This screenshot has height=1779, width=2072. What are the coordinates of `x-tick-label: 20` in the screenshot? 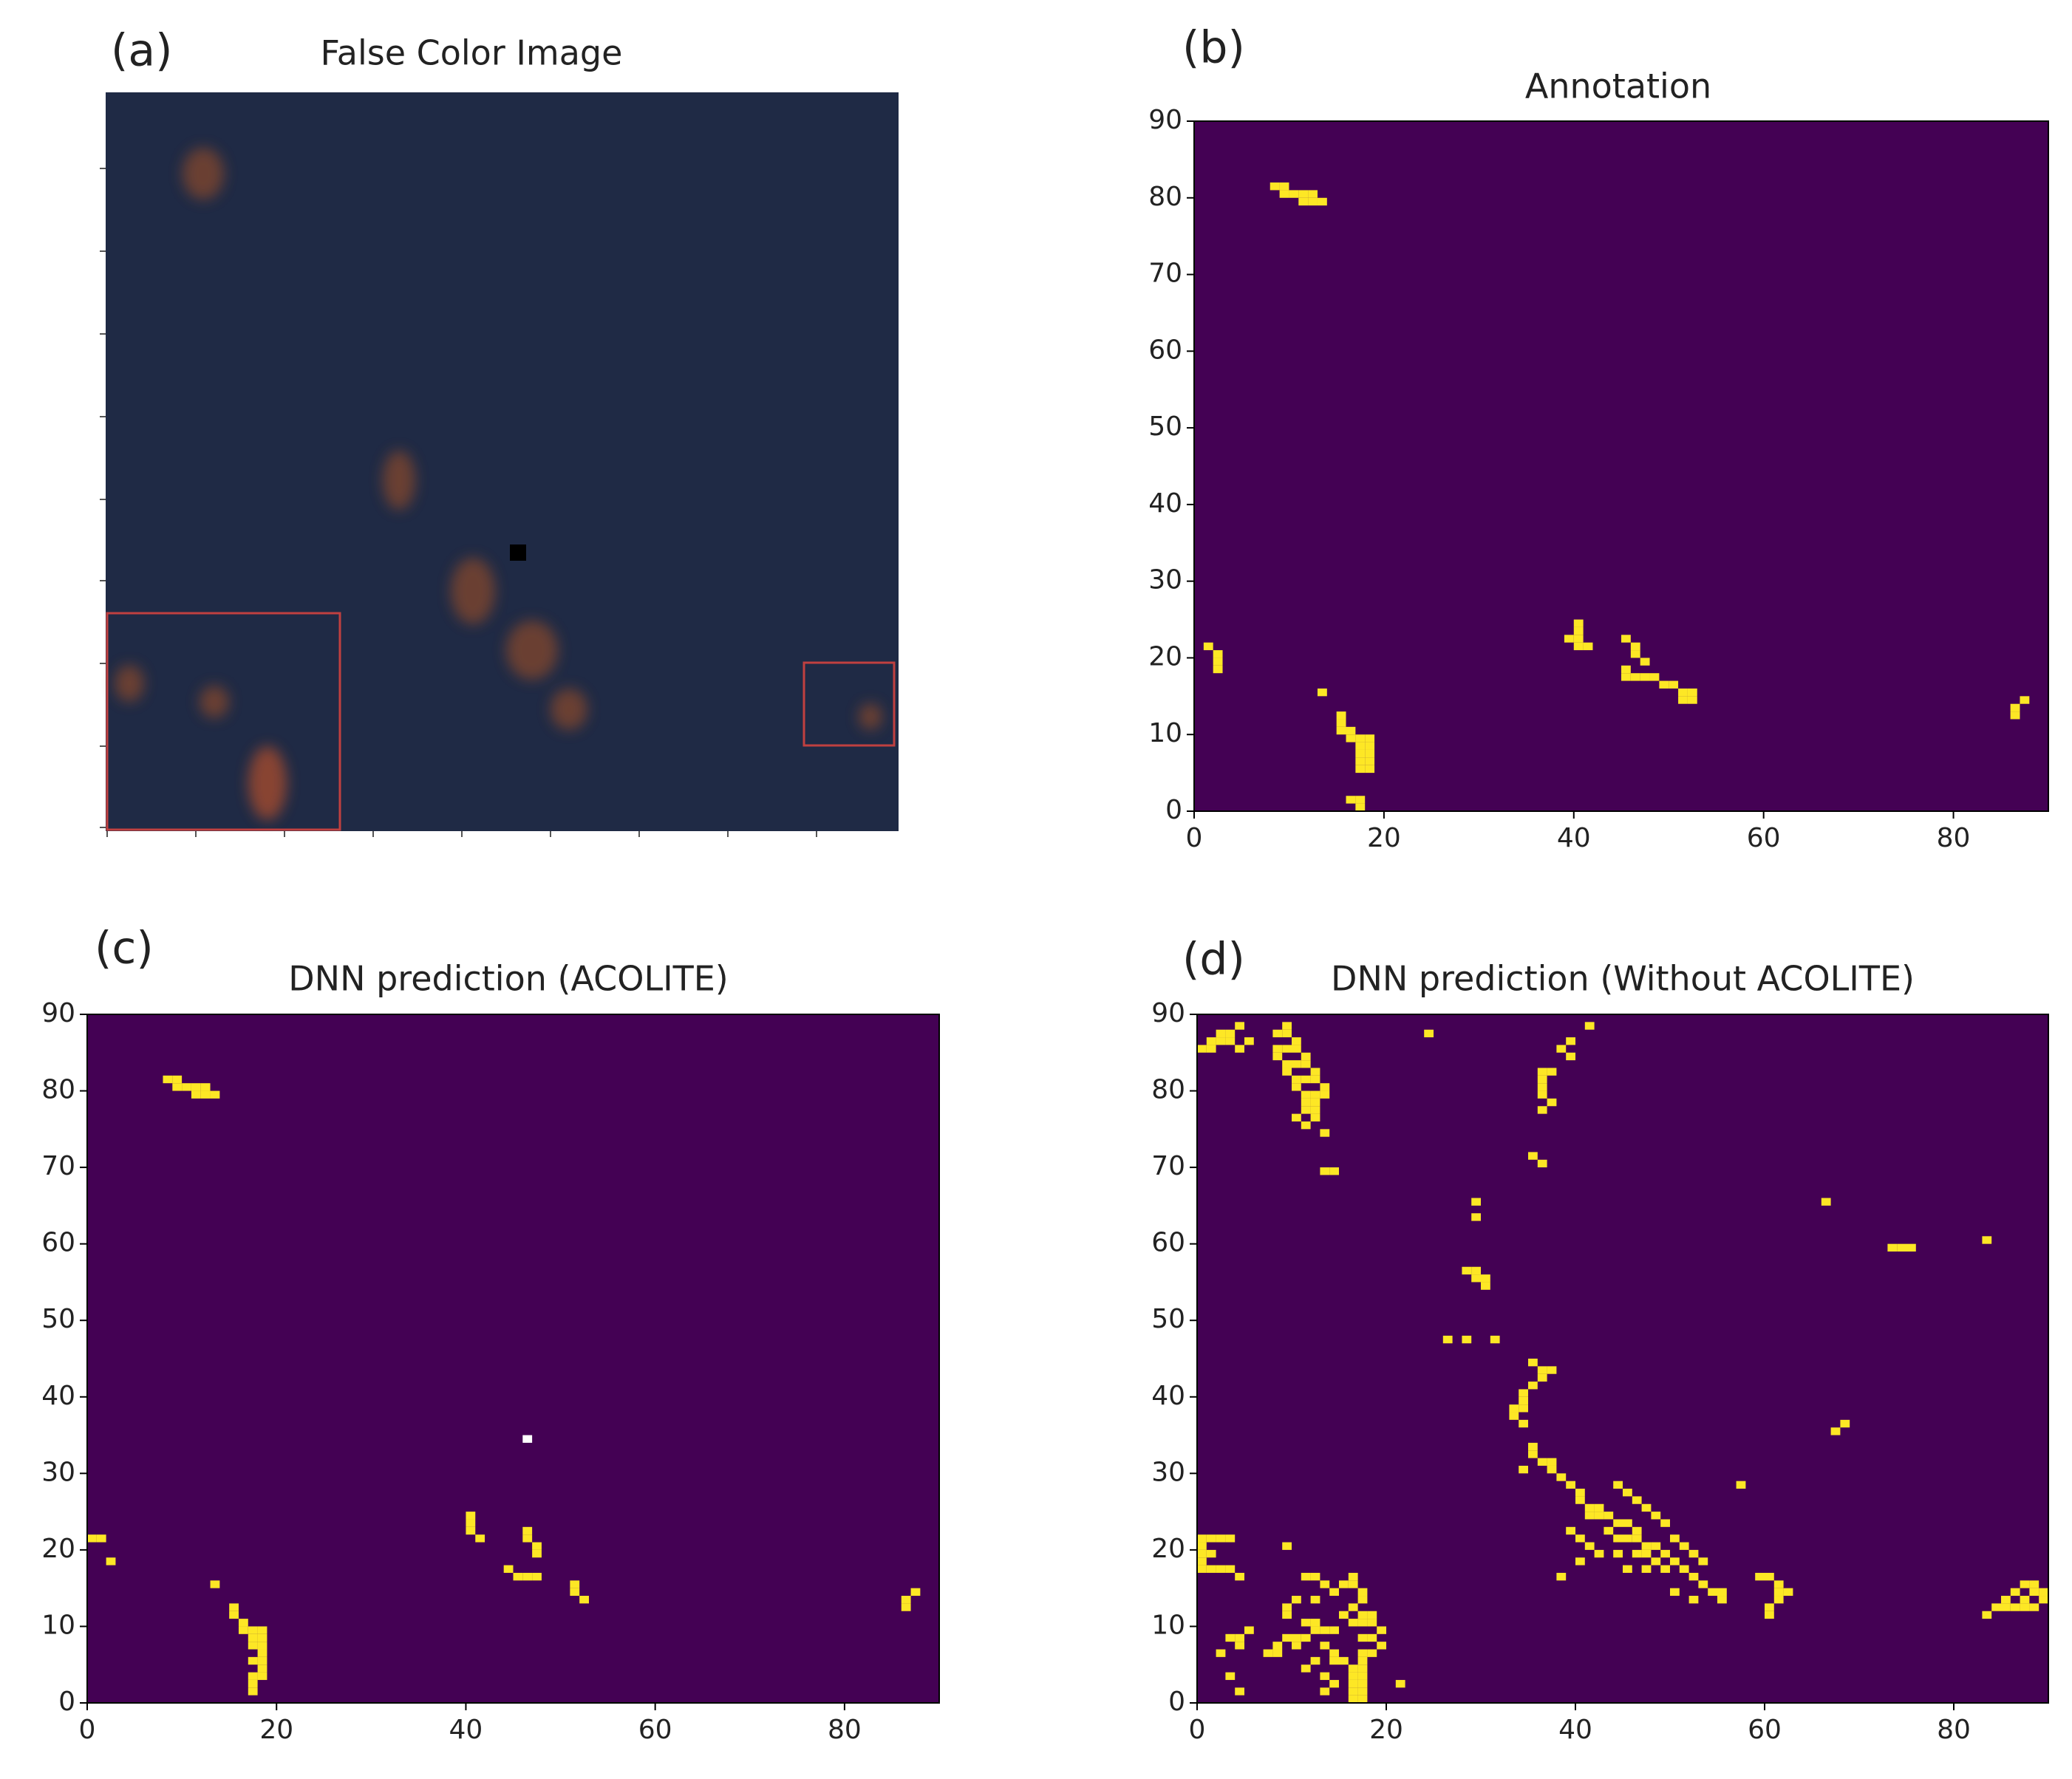 It's located at (1384, 838).